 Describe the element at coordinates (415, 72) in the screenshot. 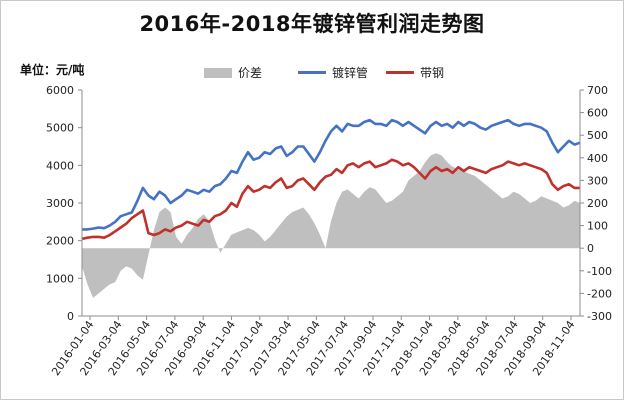

I see `legend-item-strip-steel: 带钢` at that location.